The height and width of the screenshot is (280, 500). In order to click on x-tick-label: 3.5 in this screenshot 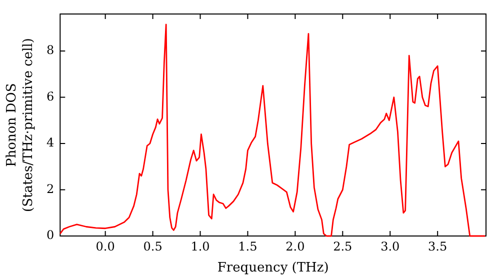, I will do `click(438, 246)`.